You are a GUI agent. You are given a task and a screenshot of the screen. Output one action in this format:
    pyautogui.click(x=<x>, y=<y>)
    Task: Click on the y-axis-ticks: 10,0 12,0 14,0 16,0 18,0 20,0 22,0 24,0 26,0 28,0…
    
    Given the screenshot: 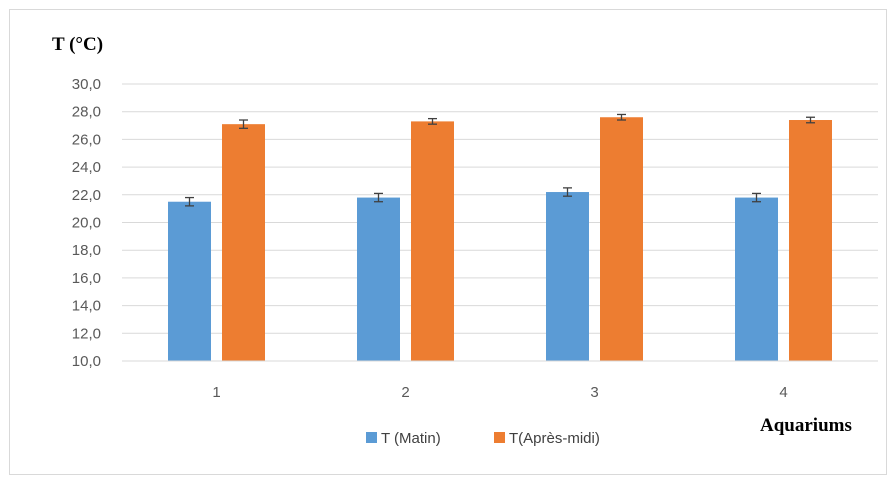 What is the action you would take?
    pyautogui.click(x=86, y=223)
    